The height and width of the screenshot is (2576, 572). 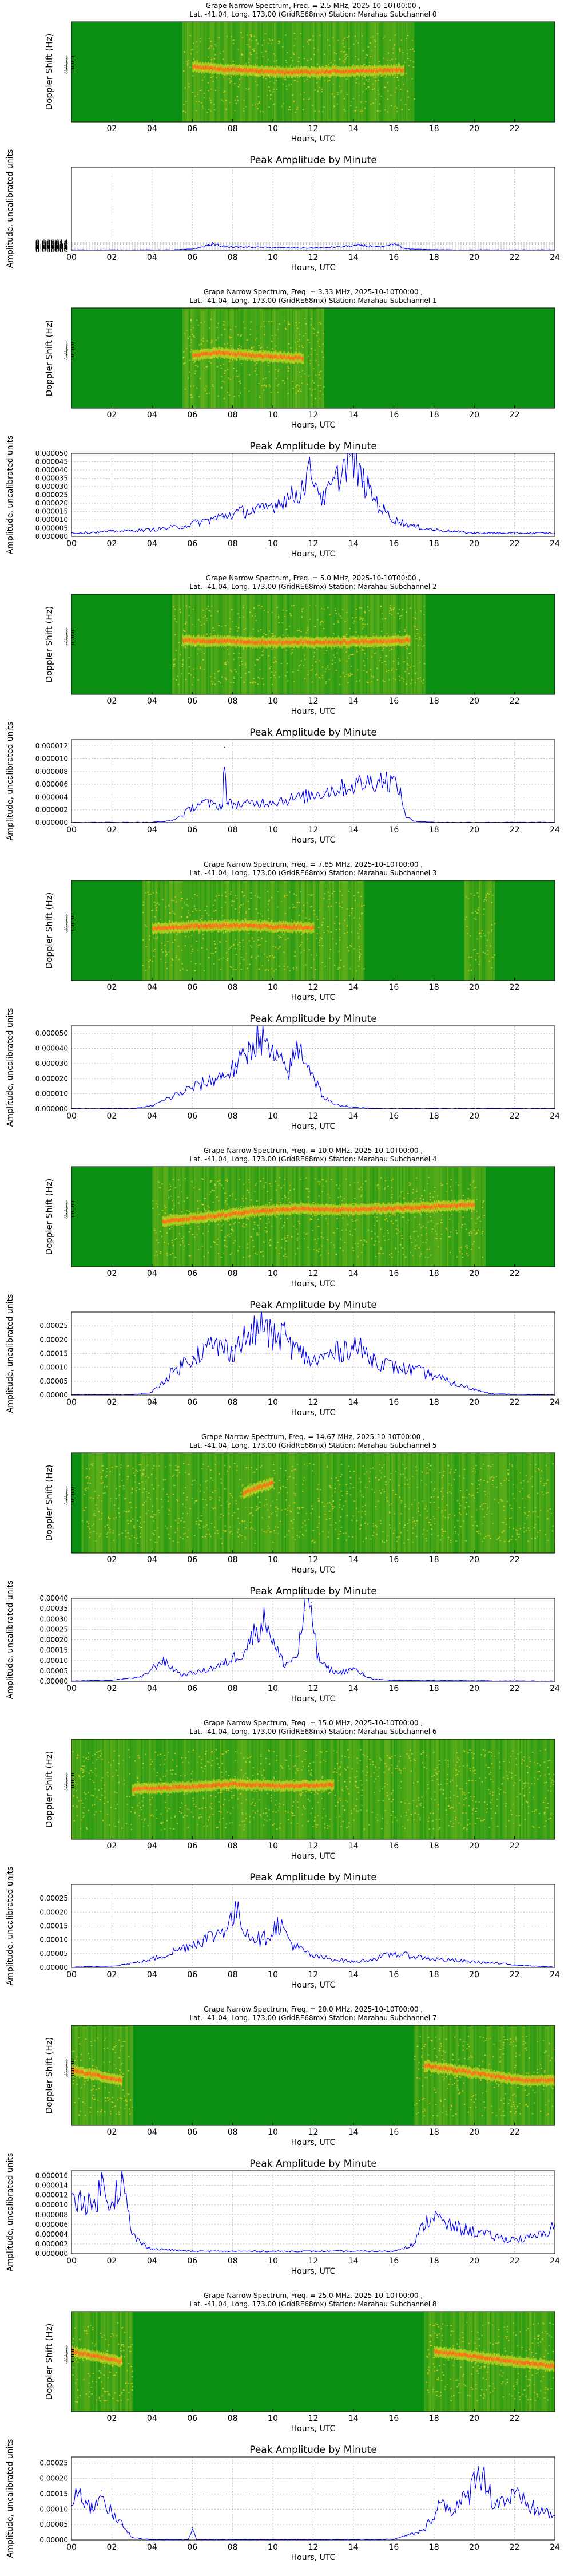 I want to click on amplitude-xtick-label: 08, so click(x=233, y=543).